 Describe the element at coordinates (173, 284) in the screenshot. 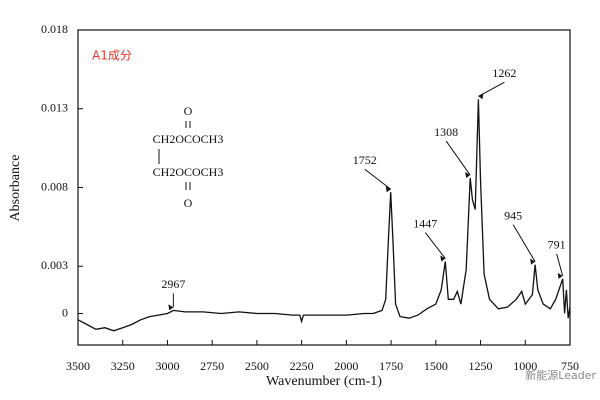

I see `annotation-label: 2967` at that location.